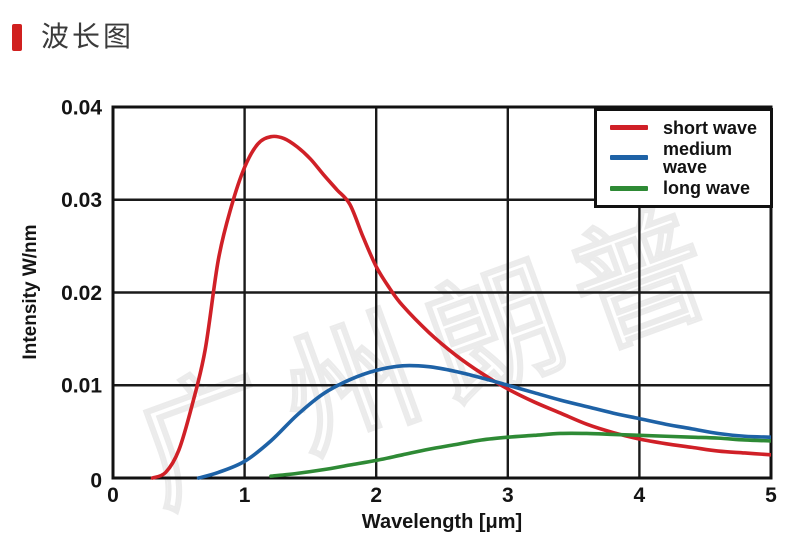 This screenshot has height=559, width=790. Describe the element at coordinates (395, 35) in the screenshot. I see `page-header: 波长图` at that location.